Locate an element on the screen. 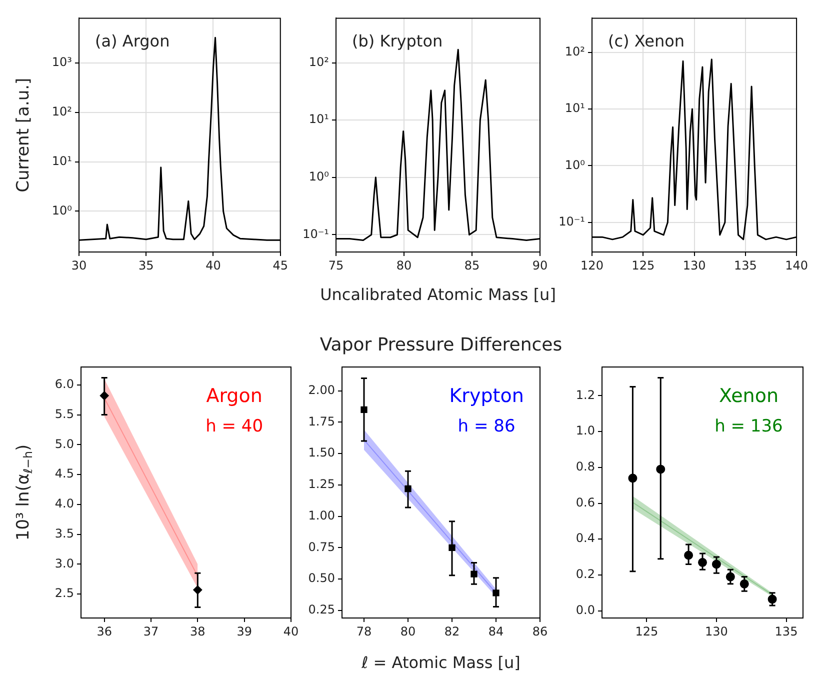 Image resolution: width=819 pixels, height=679 pixels. y-tick-label: 0.8 is located at coordinates (585, 467).